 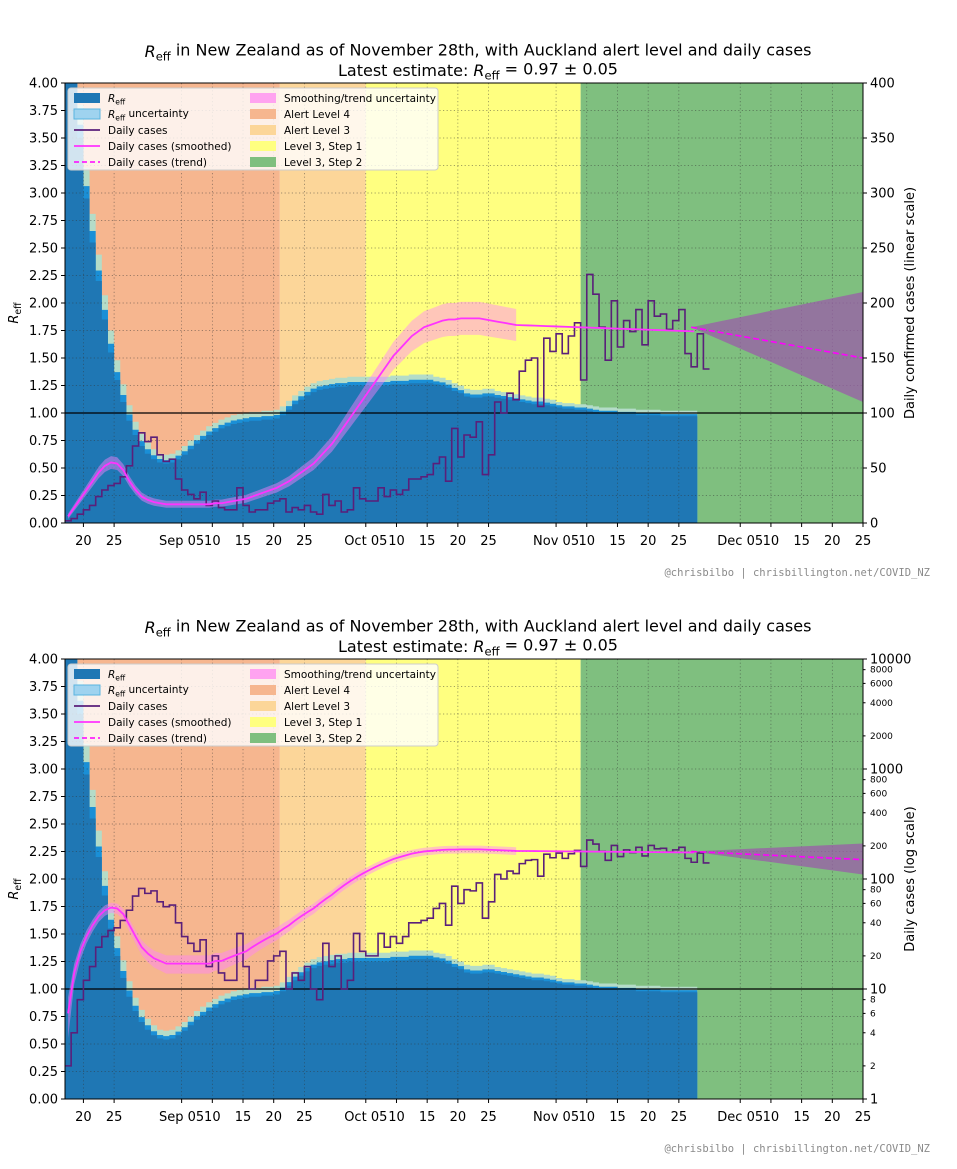 What do you see at coordinates (43, 524) in the screenshot?
I see `y-left-tick-label: 0.00` at bounding box center [43, 524].